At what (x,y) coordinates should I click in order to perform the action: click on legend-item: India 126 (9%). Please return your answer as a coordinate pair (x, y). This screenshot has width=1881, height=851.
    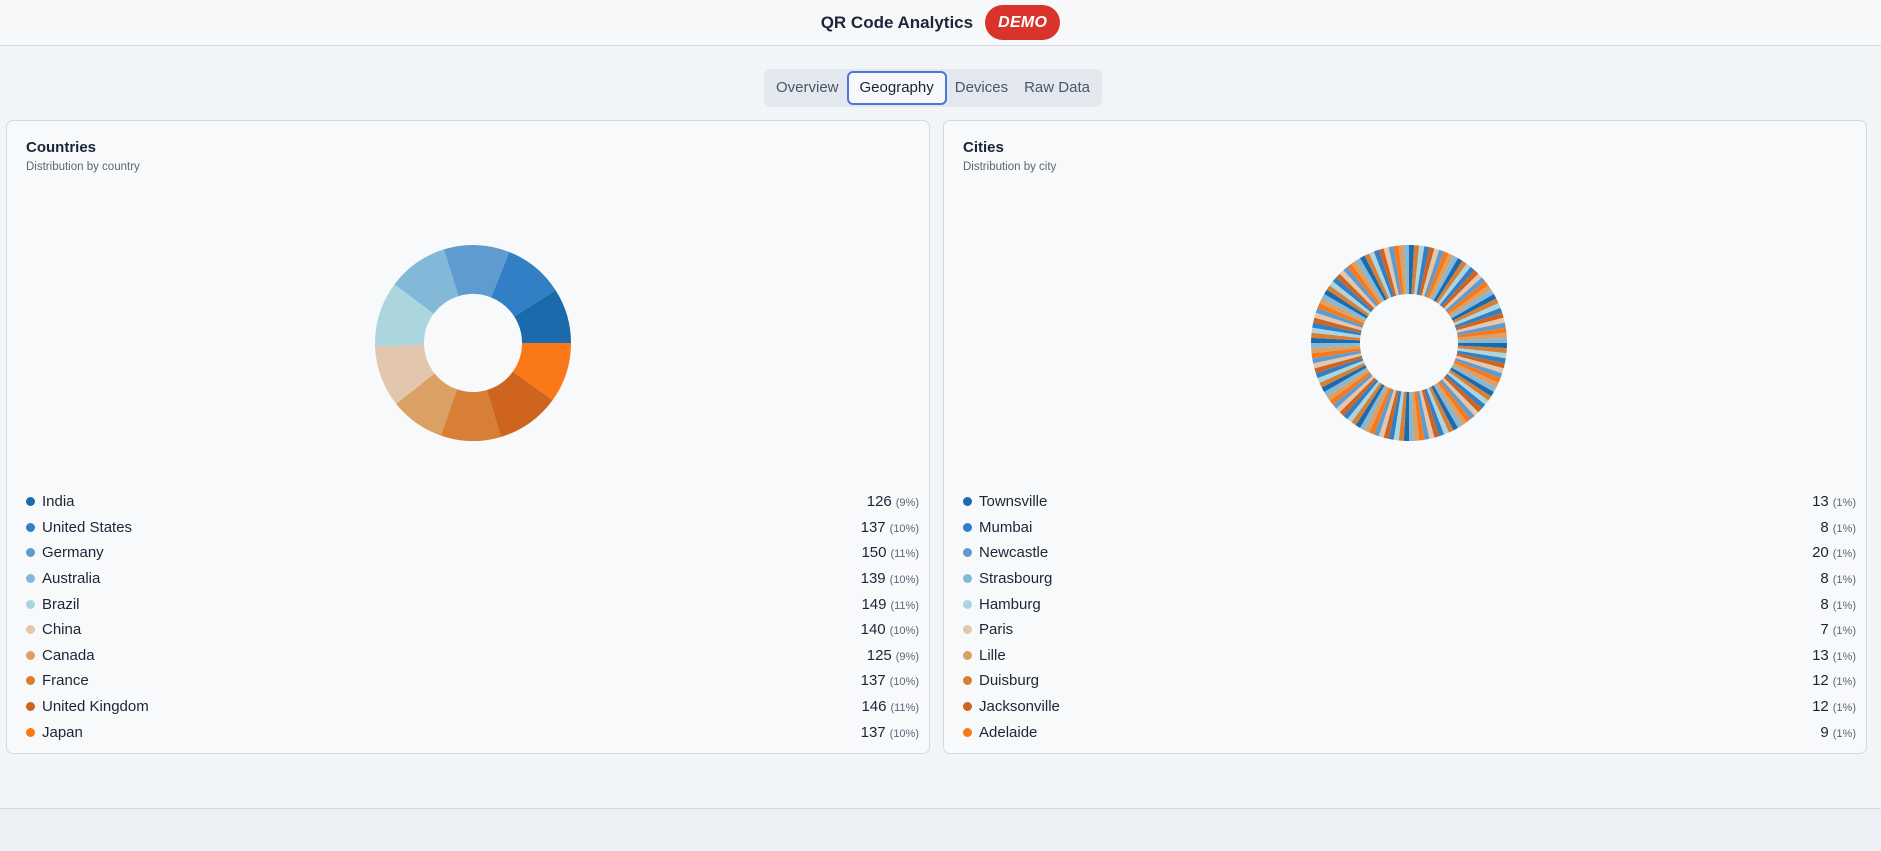
    Looking at the image, I should click on (472, 502).